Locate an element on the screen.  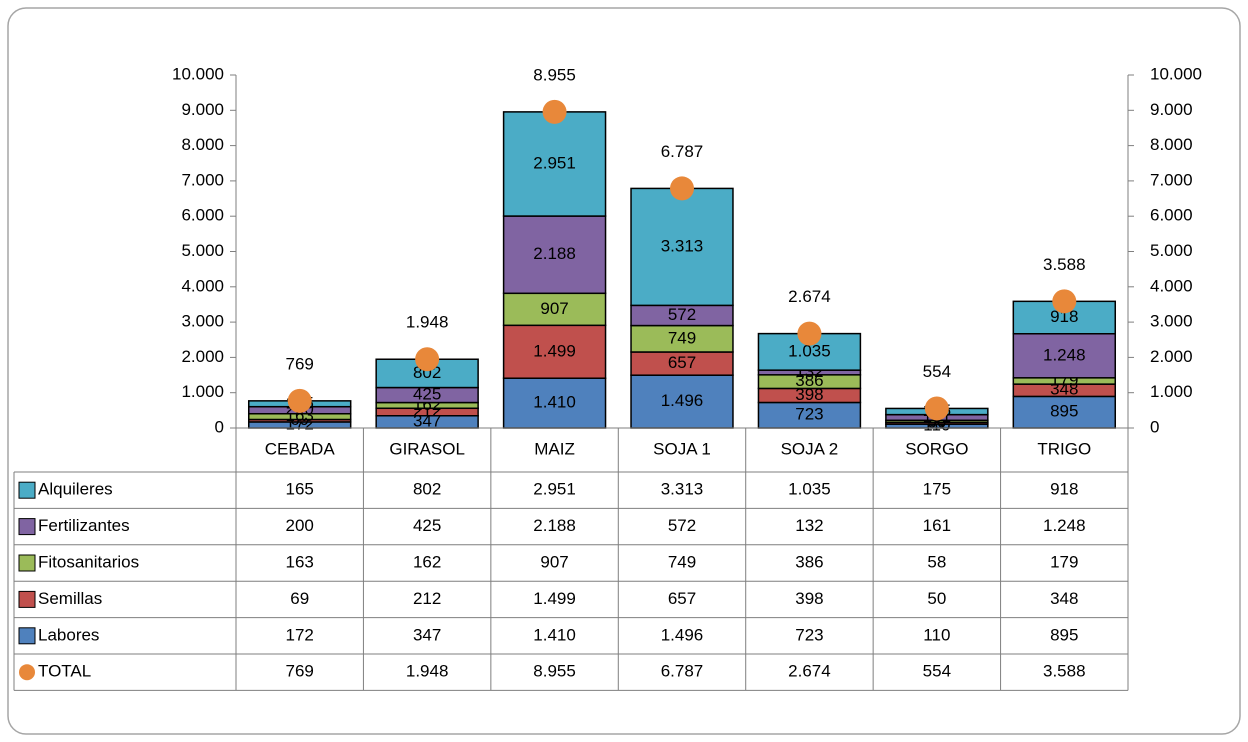
data-label: 657 is located at coordinates (682, 362).